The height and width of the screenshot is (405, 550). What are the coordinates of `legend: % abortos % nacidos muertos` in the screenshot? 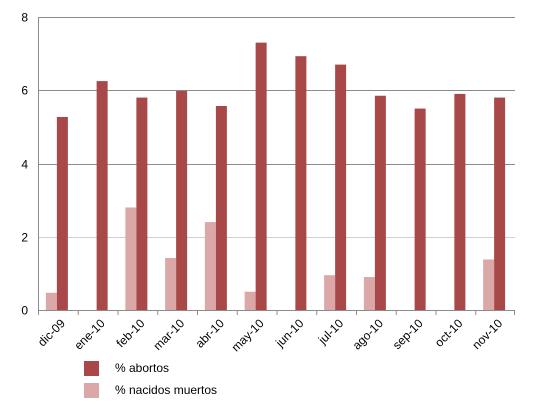 It's located at (150, 380).